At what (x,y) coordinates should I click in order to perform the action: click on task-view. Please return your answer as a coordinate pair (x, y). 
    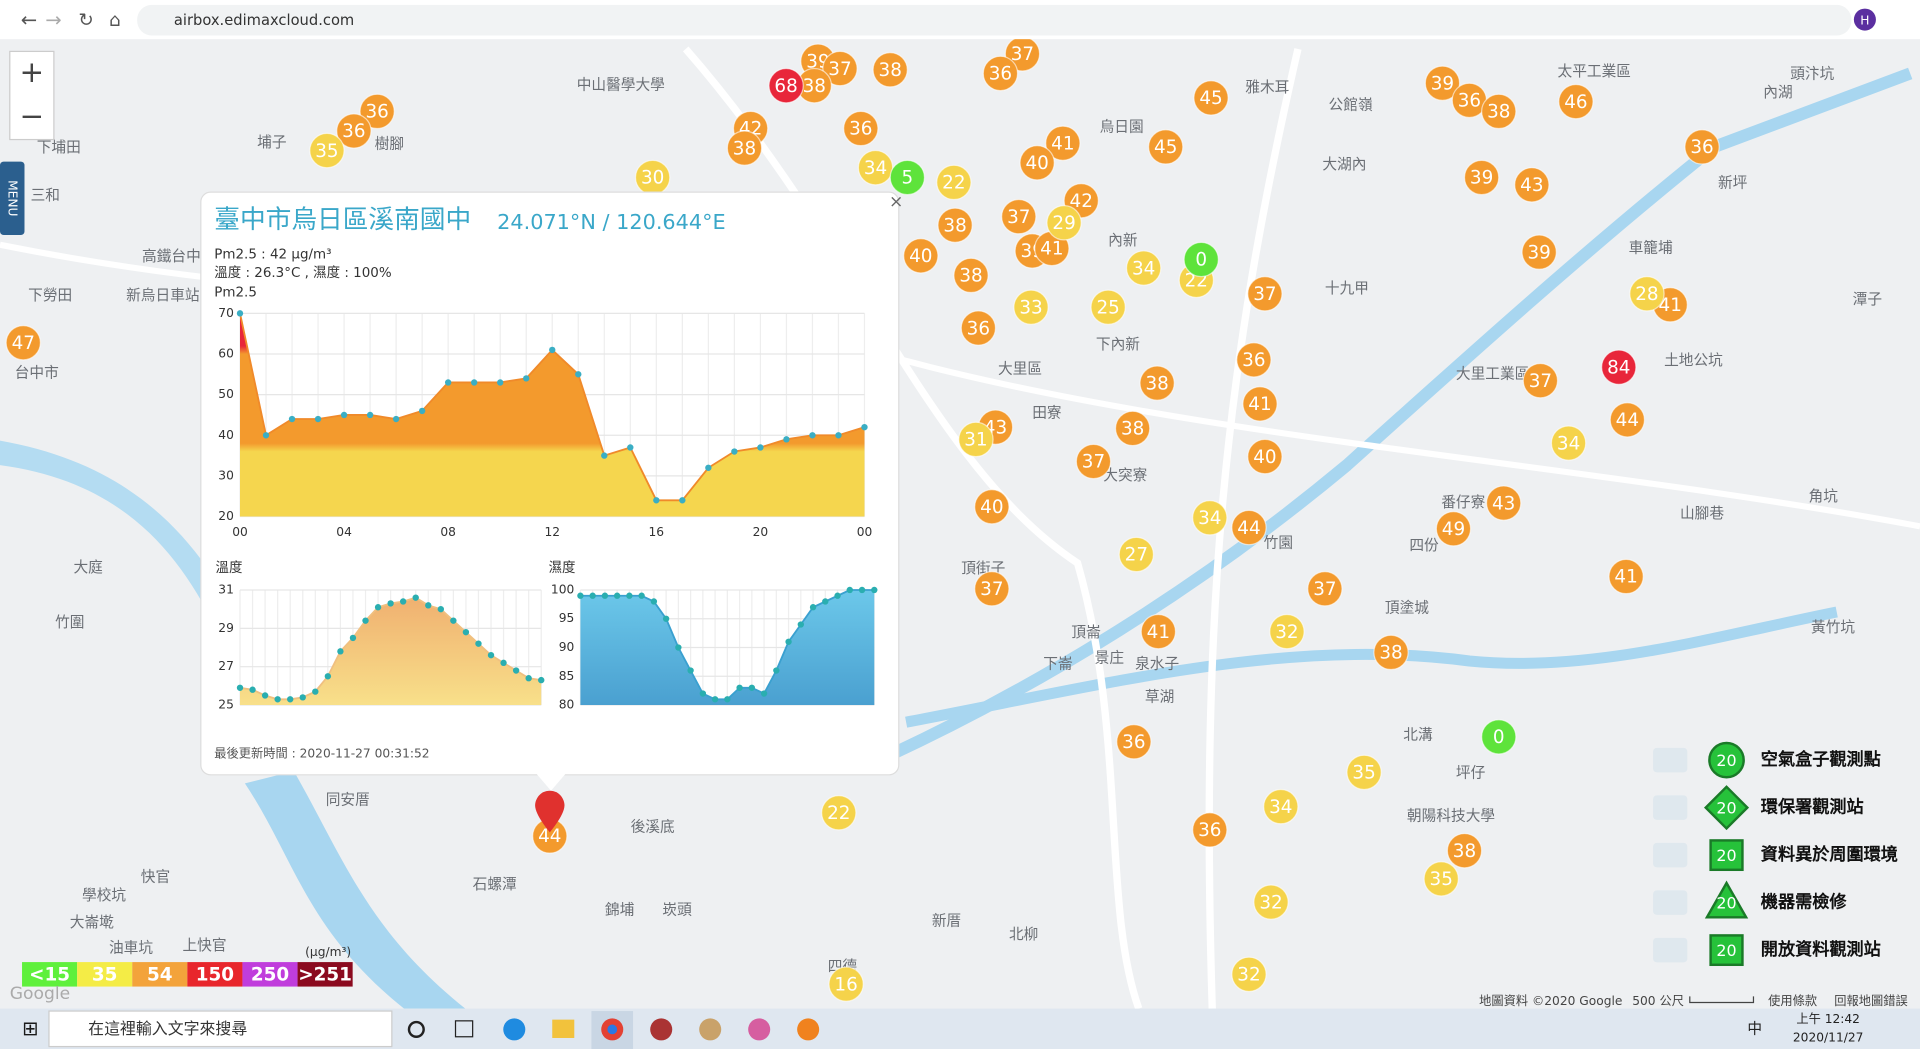
    Looking at the image, I should click on (464, 1029).